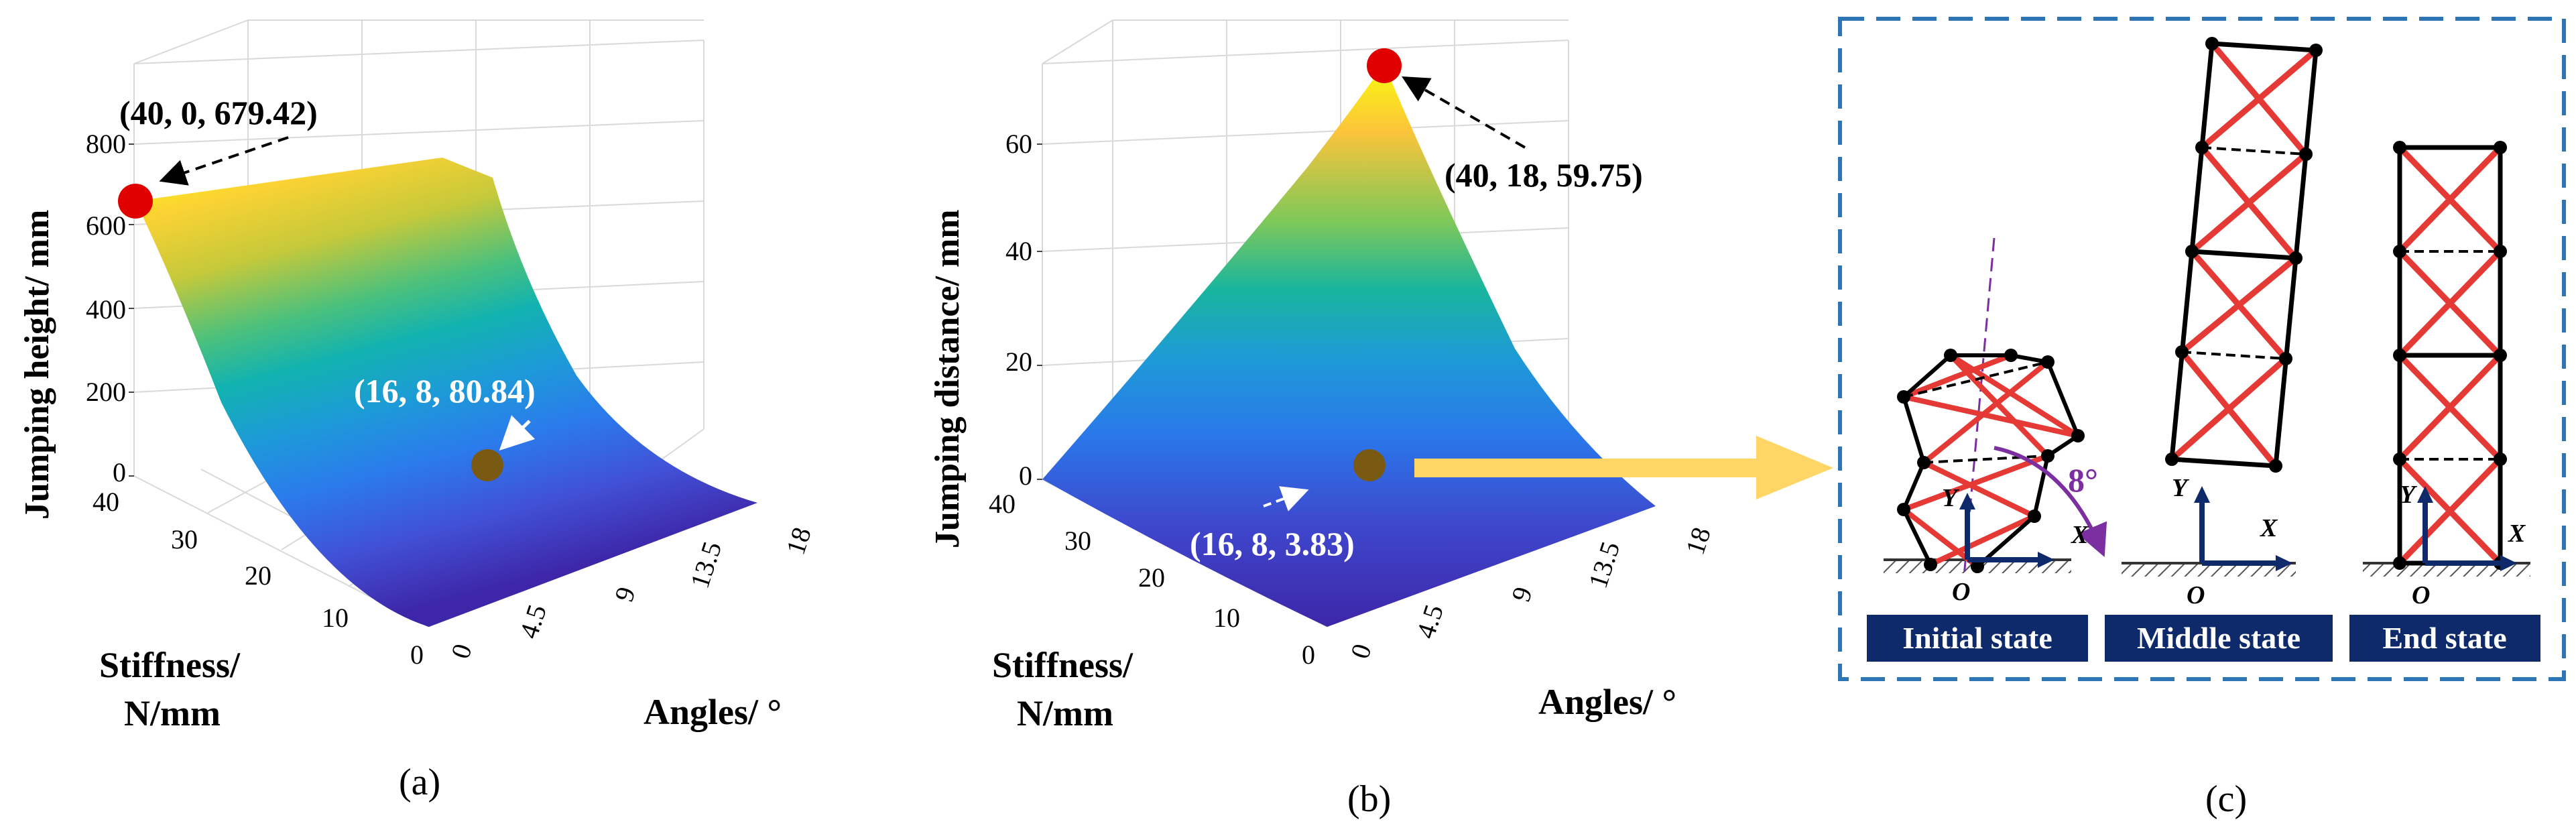 The width and height of the screenshot is (2576, 838). What do you see at coordinates (1019, 251) in the screenshot?
I see `z-tick: 40` at bounding box center [1019, 251].